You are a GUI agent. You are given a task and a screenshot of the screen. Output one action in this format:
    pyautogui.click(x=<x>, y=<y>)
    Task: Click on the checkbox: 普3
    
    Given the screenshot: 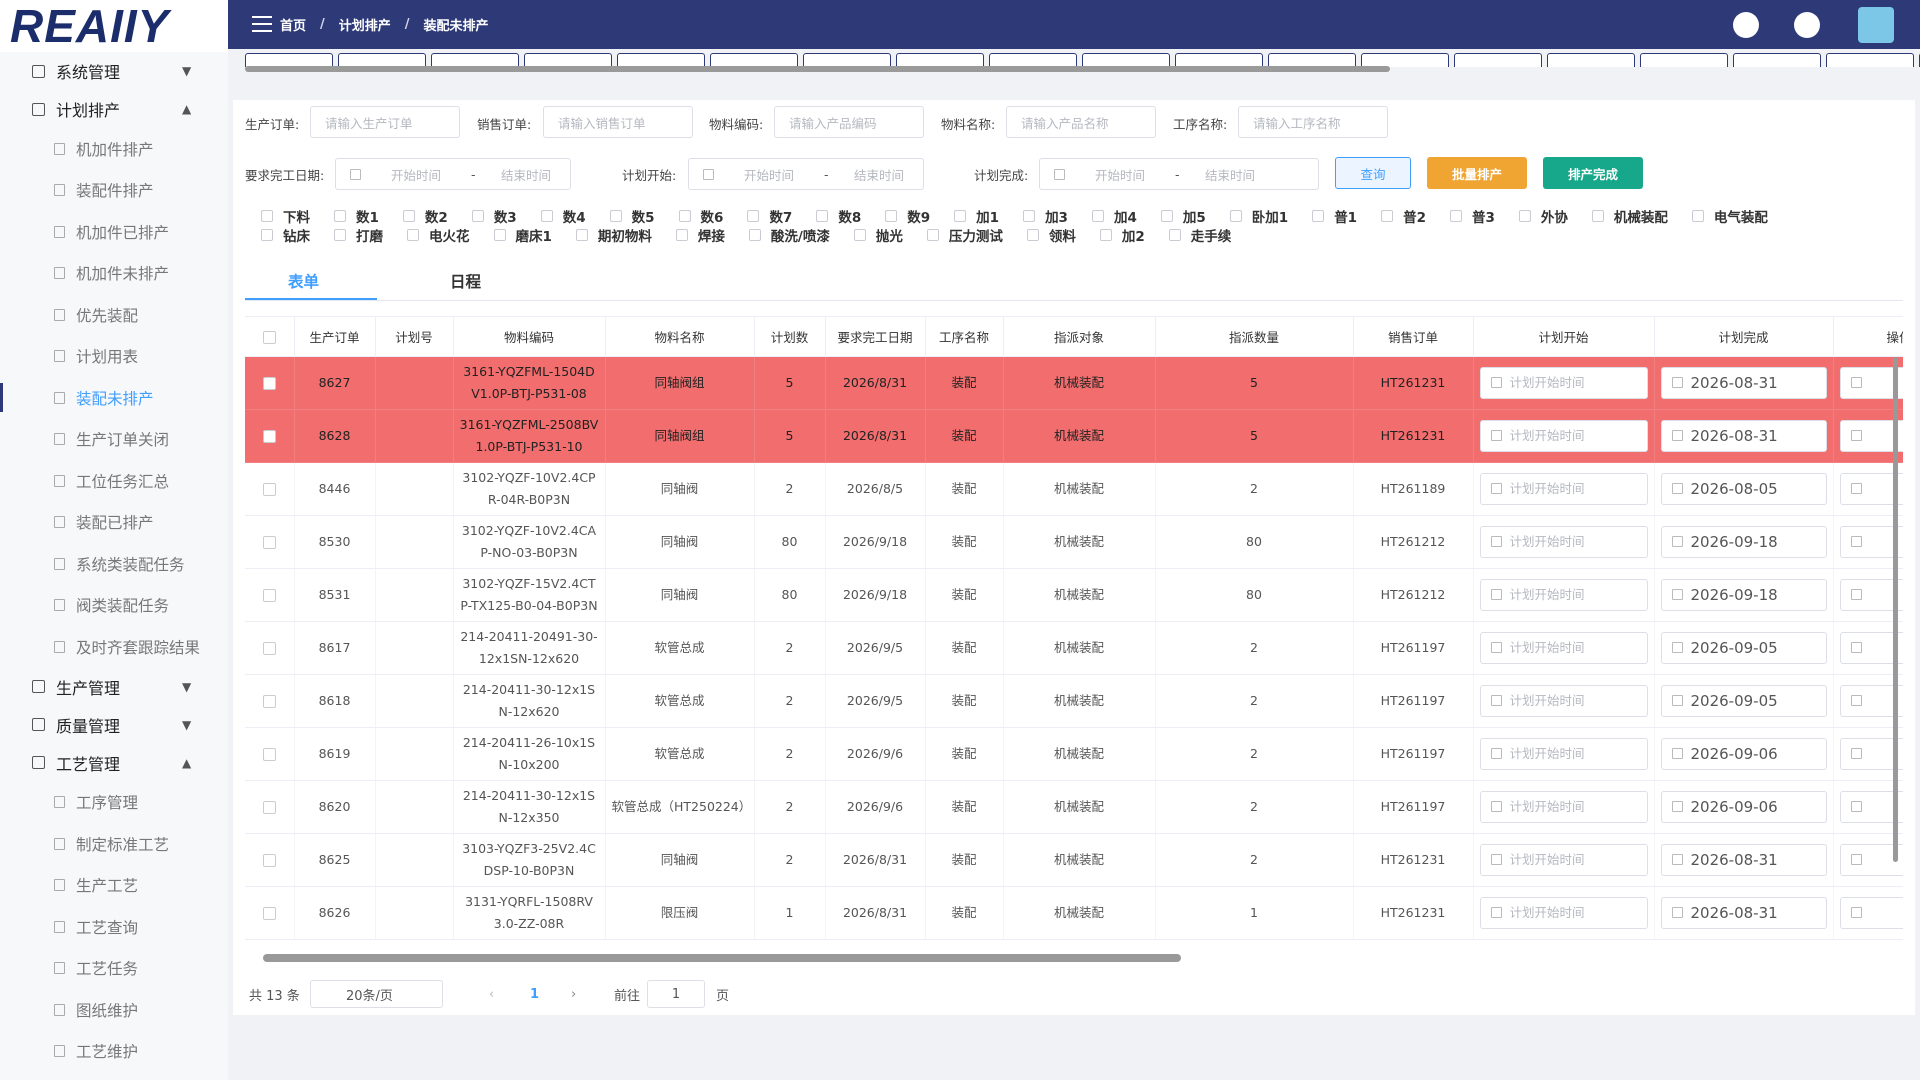 What is the action you would take?
    pyautogui.click(x=1472, y=216)
    